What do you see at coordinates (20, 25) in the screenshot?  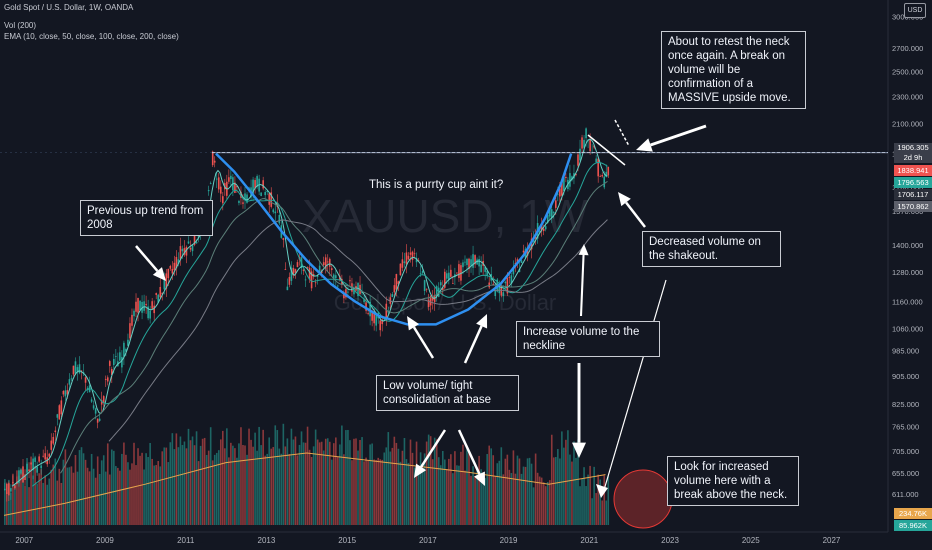 I see `volume-legend: Vol (200)` at bounding box center [20, 25].